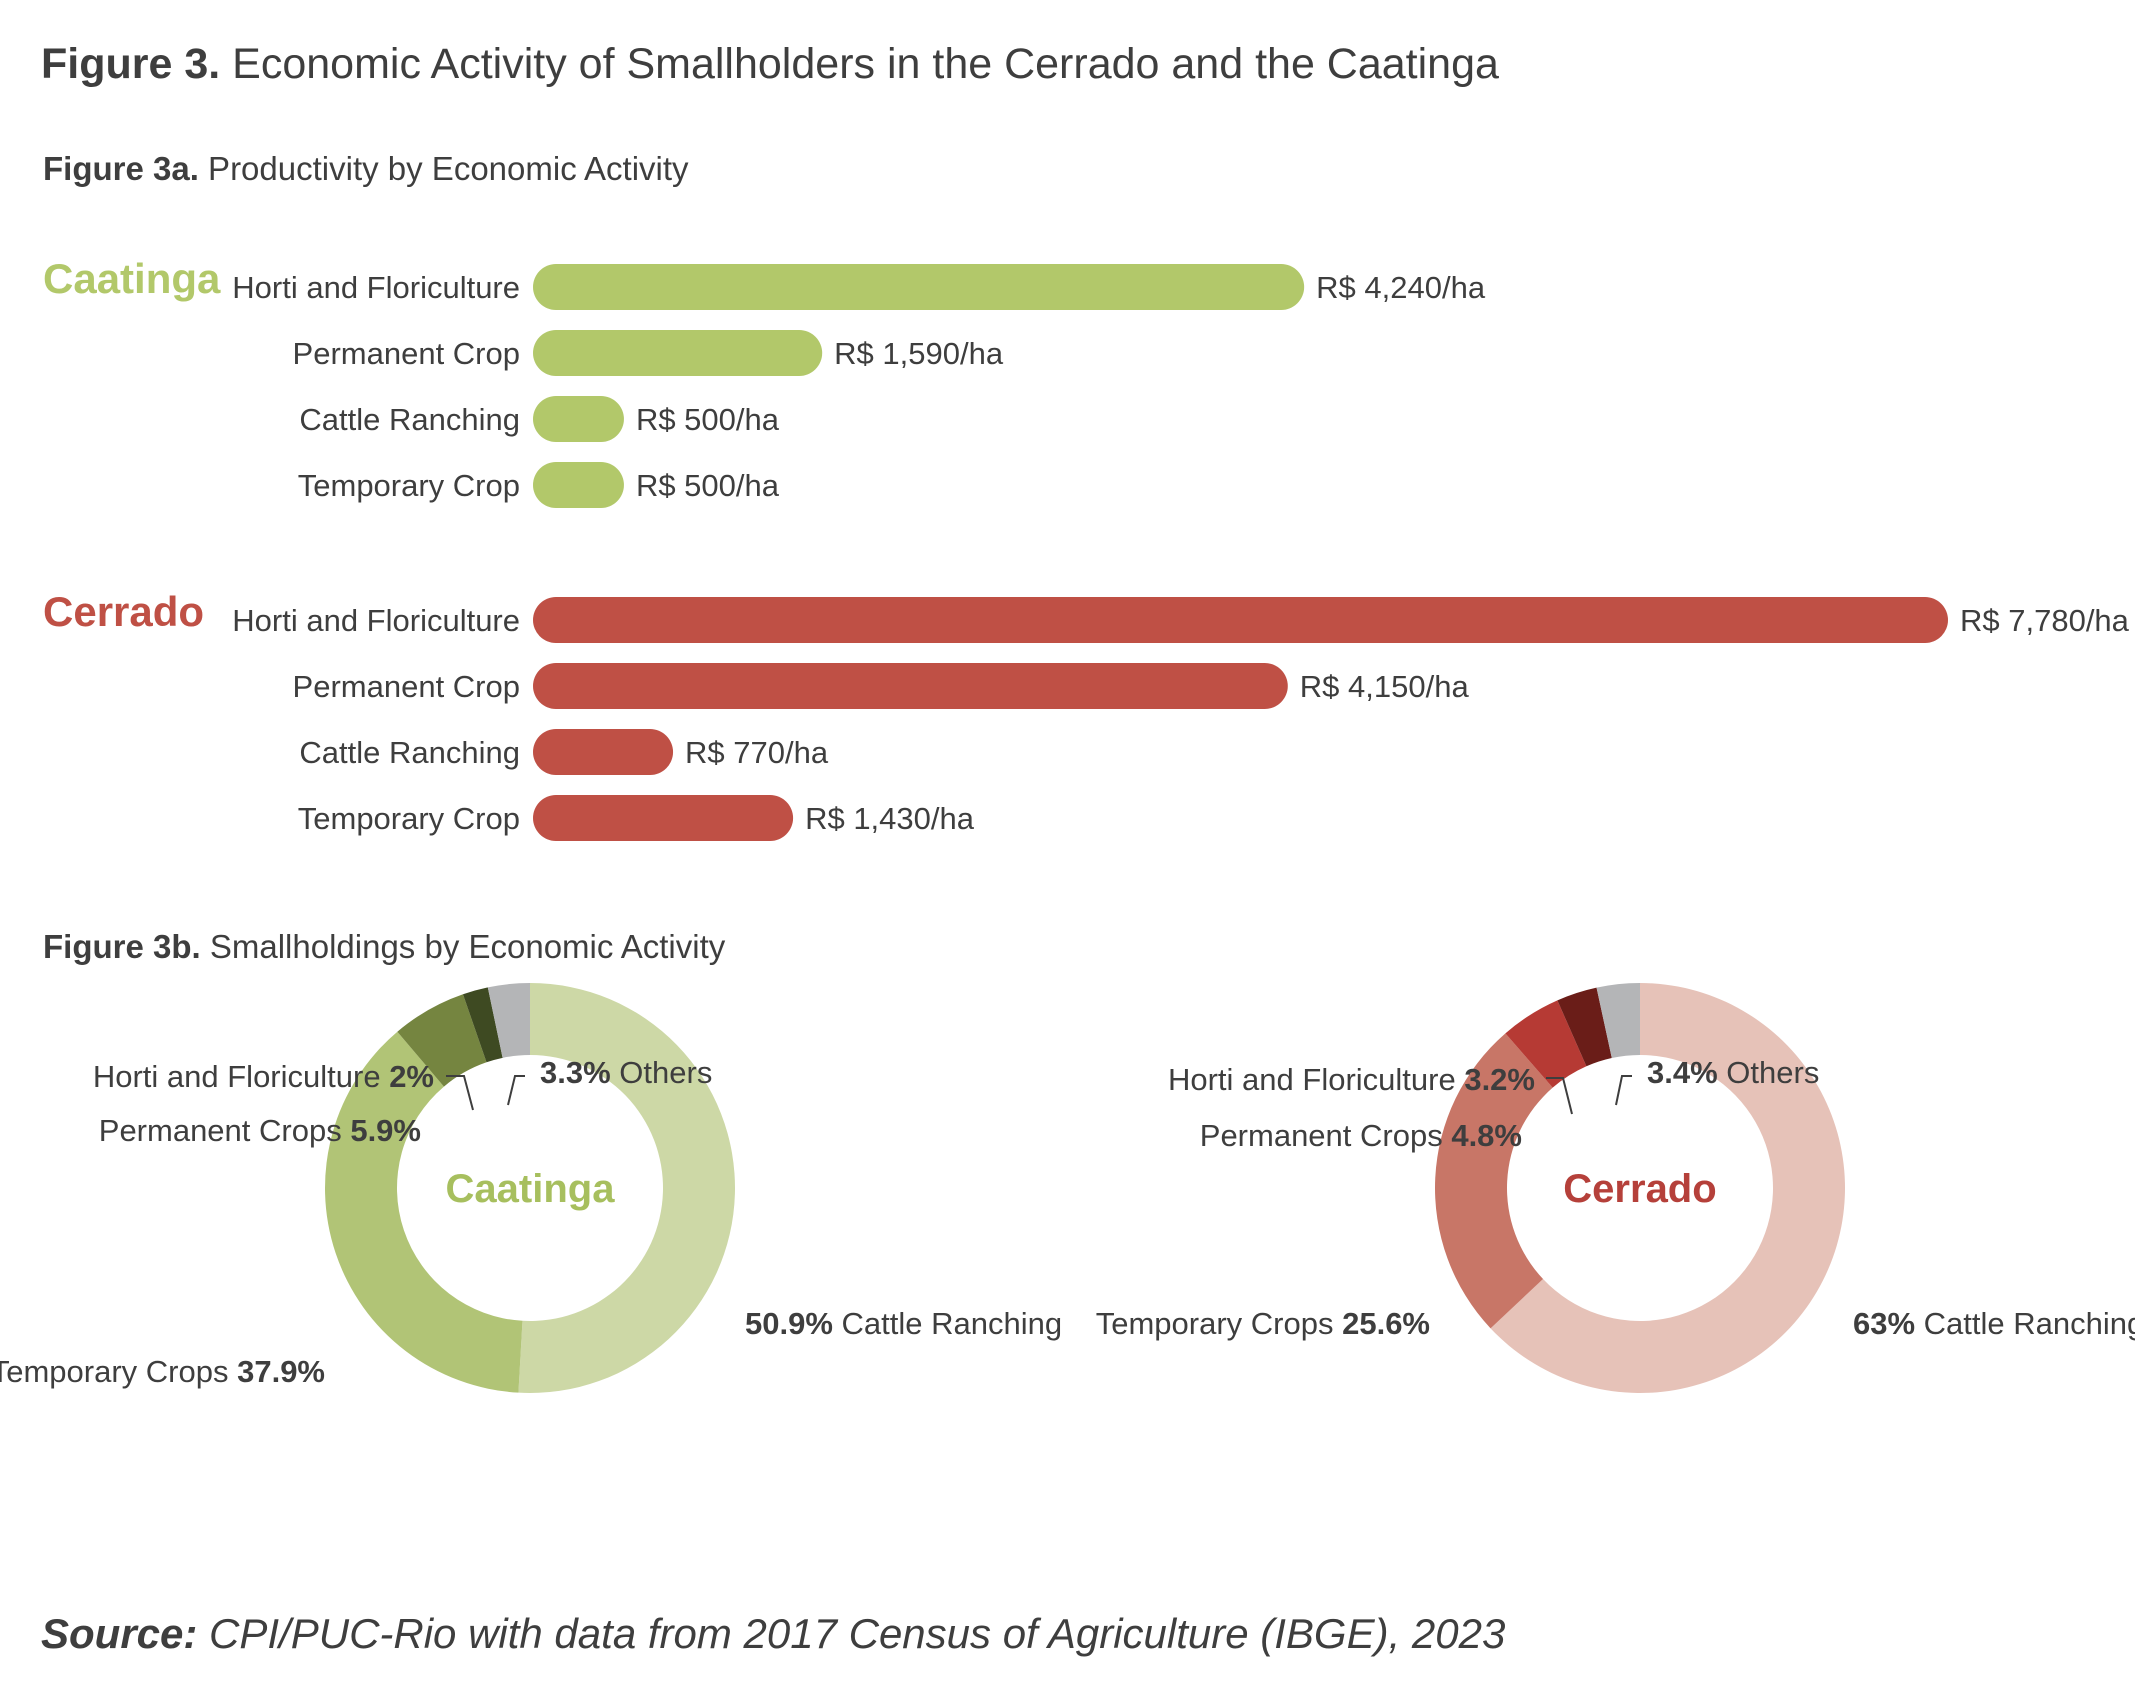 The height and width of the screenshot is (1699, 2135). I want to click on donut-label-temporary-crops: Temporary Crops 25.6%, so click(1263, 1323).